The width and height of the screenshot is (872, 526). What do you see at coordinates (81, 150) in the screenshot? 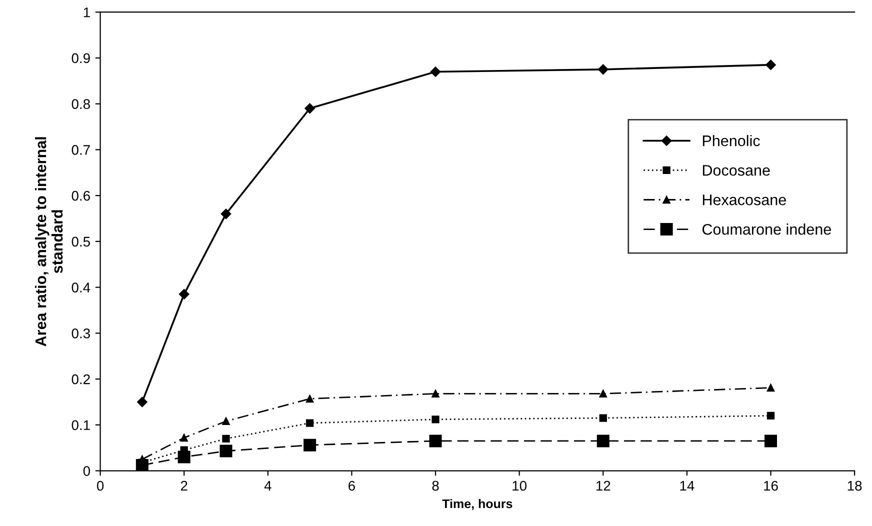
I see `y-tick-label: 0.7` at bounding box center [81, 150].